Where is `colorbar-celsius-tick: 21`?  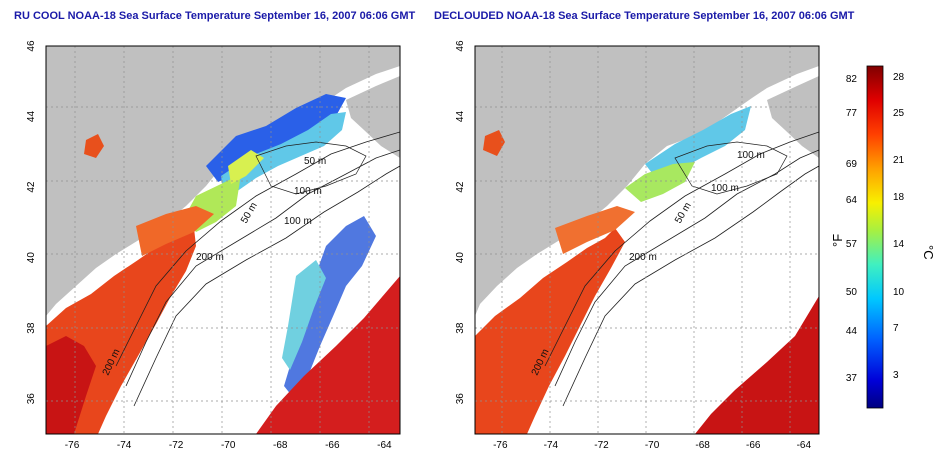 colorbar-celsius-tick: 21 is located at coordinates (899, 160).